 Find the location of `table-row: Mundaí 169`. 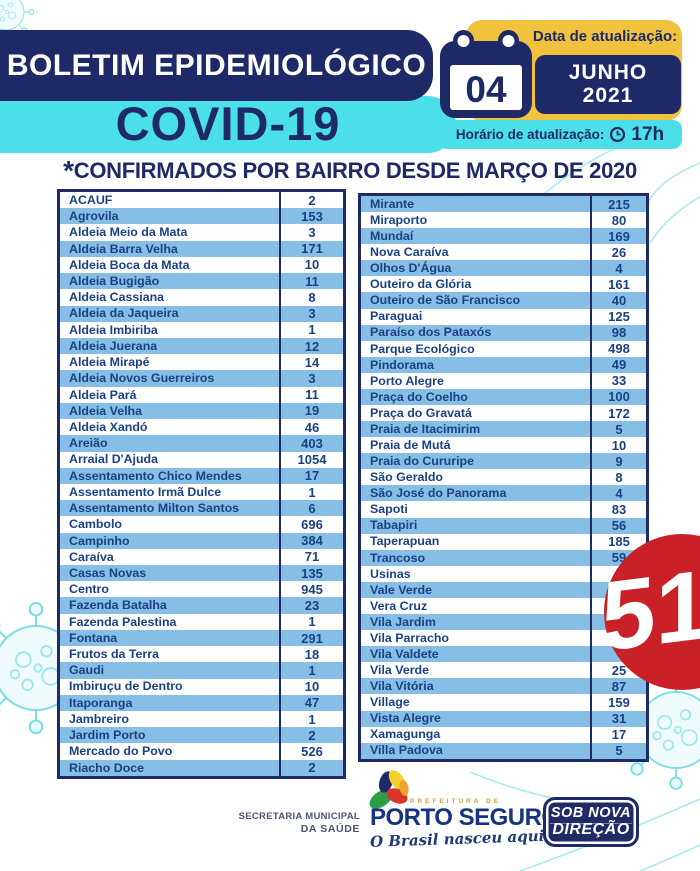

table-row: Mundaí 169 is located at coordinates (503, 236).